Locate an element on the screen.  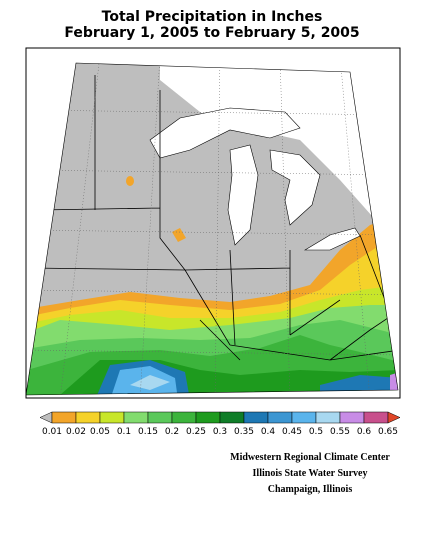
legend-tick-label: 0.45 is located at coordinates (292, 432).